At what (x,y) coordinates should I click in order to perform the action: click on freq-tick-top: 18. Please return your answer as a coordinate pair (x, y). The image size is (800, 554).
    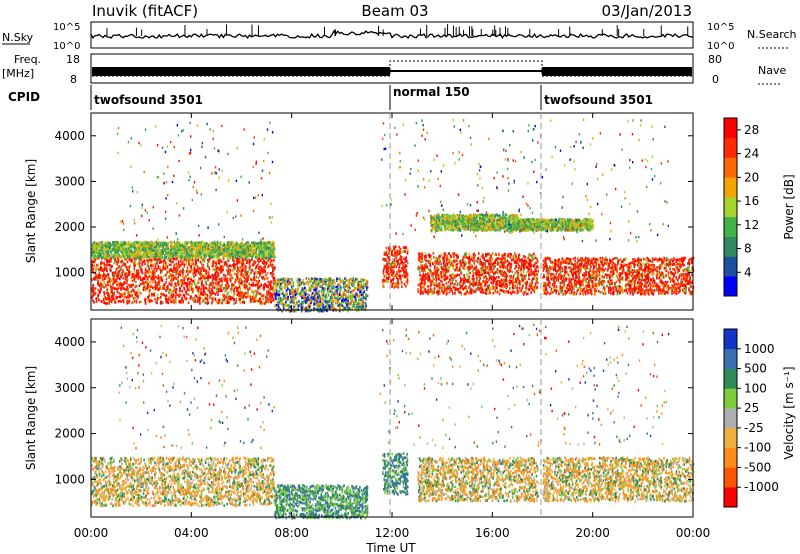
    Looking at the image, I should click on (73, 59).